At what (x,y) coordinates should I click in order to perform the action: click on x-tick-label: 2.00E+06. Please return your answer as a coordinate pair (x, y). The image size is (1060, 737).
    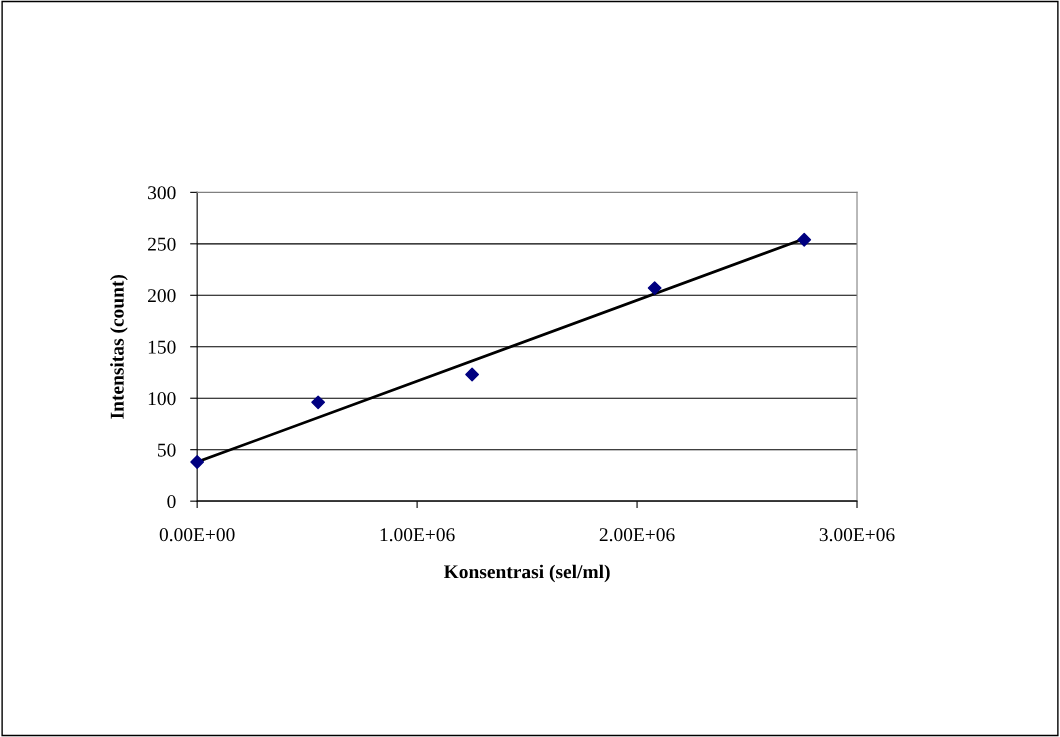
    Looking at the image, I should click on (637, 535).